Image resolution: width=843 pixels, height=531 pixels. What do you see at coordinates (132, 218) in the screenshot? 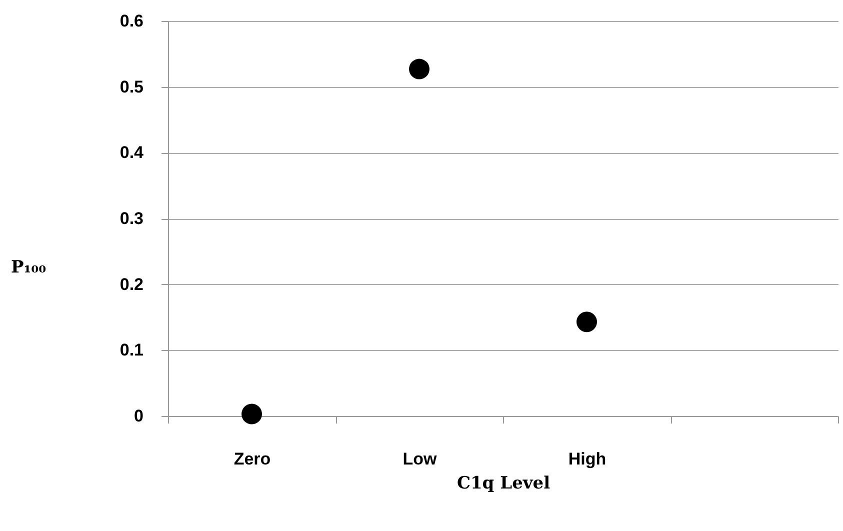
I see `y-tick-label: 0.3` at bounding box center [132, 218].